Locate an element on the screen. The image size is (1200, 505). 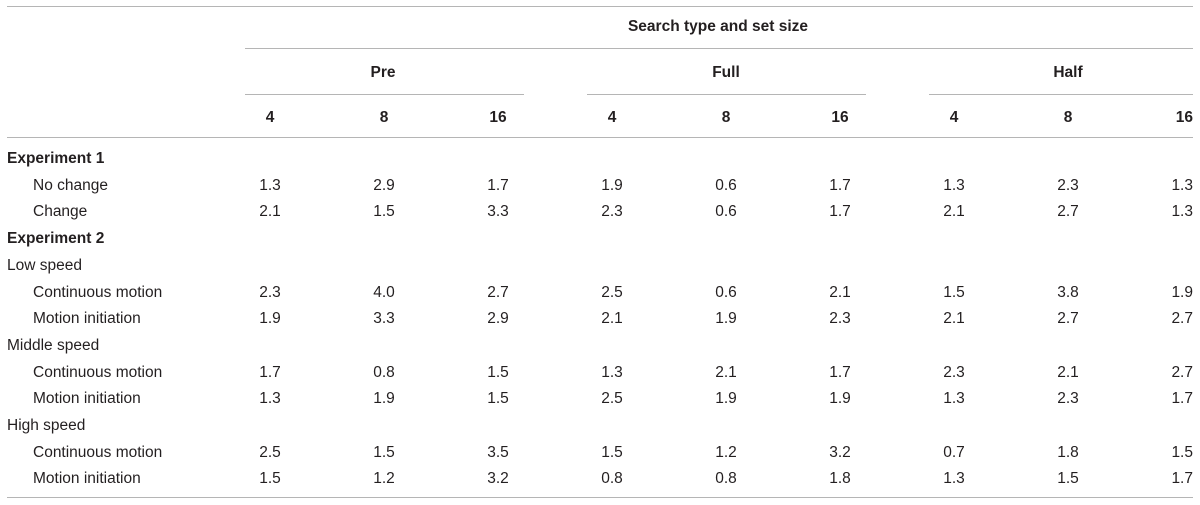
table-cell: 3.3 is located at coordinates (498, 211).